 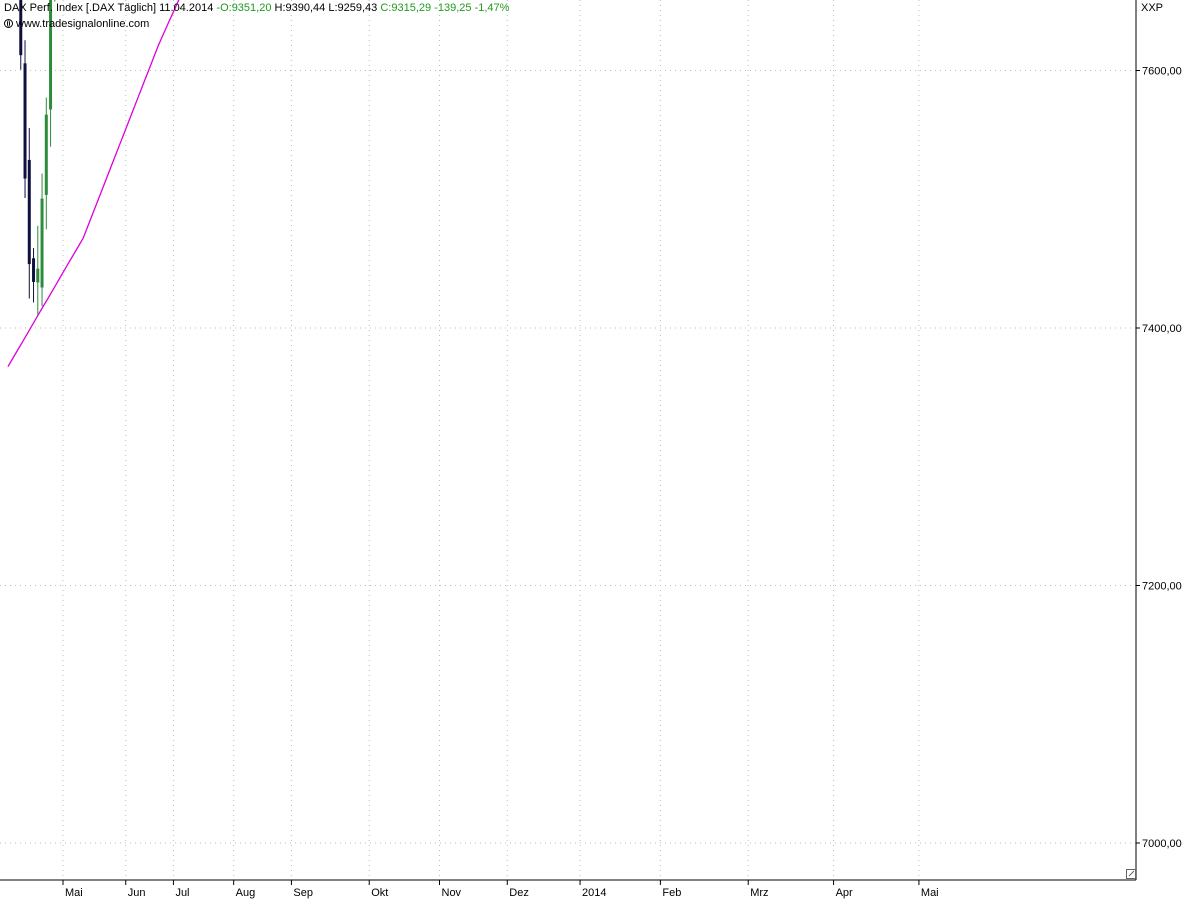 I want to click on website-text: www.tradesignalonline.com, so click(x=83, y=24).